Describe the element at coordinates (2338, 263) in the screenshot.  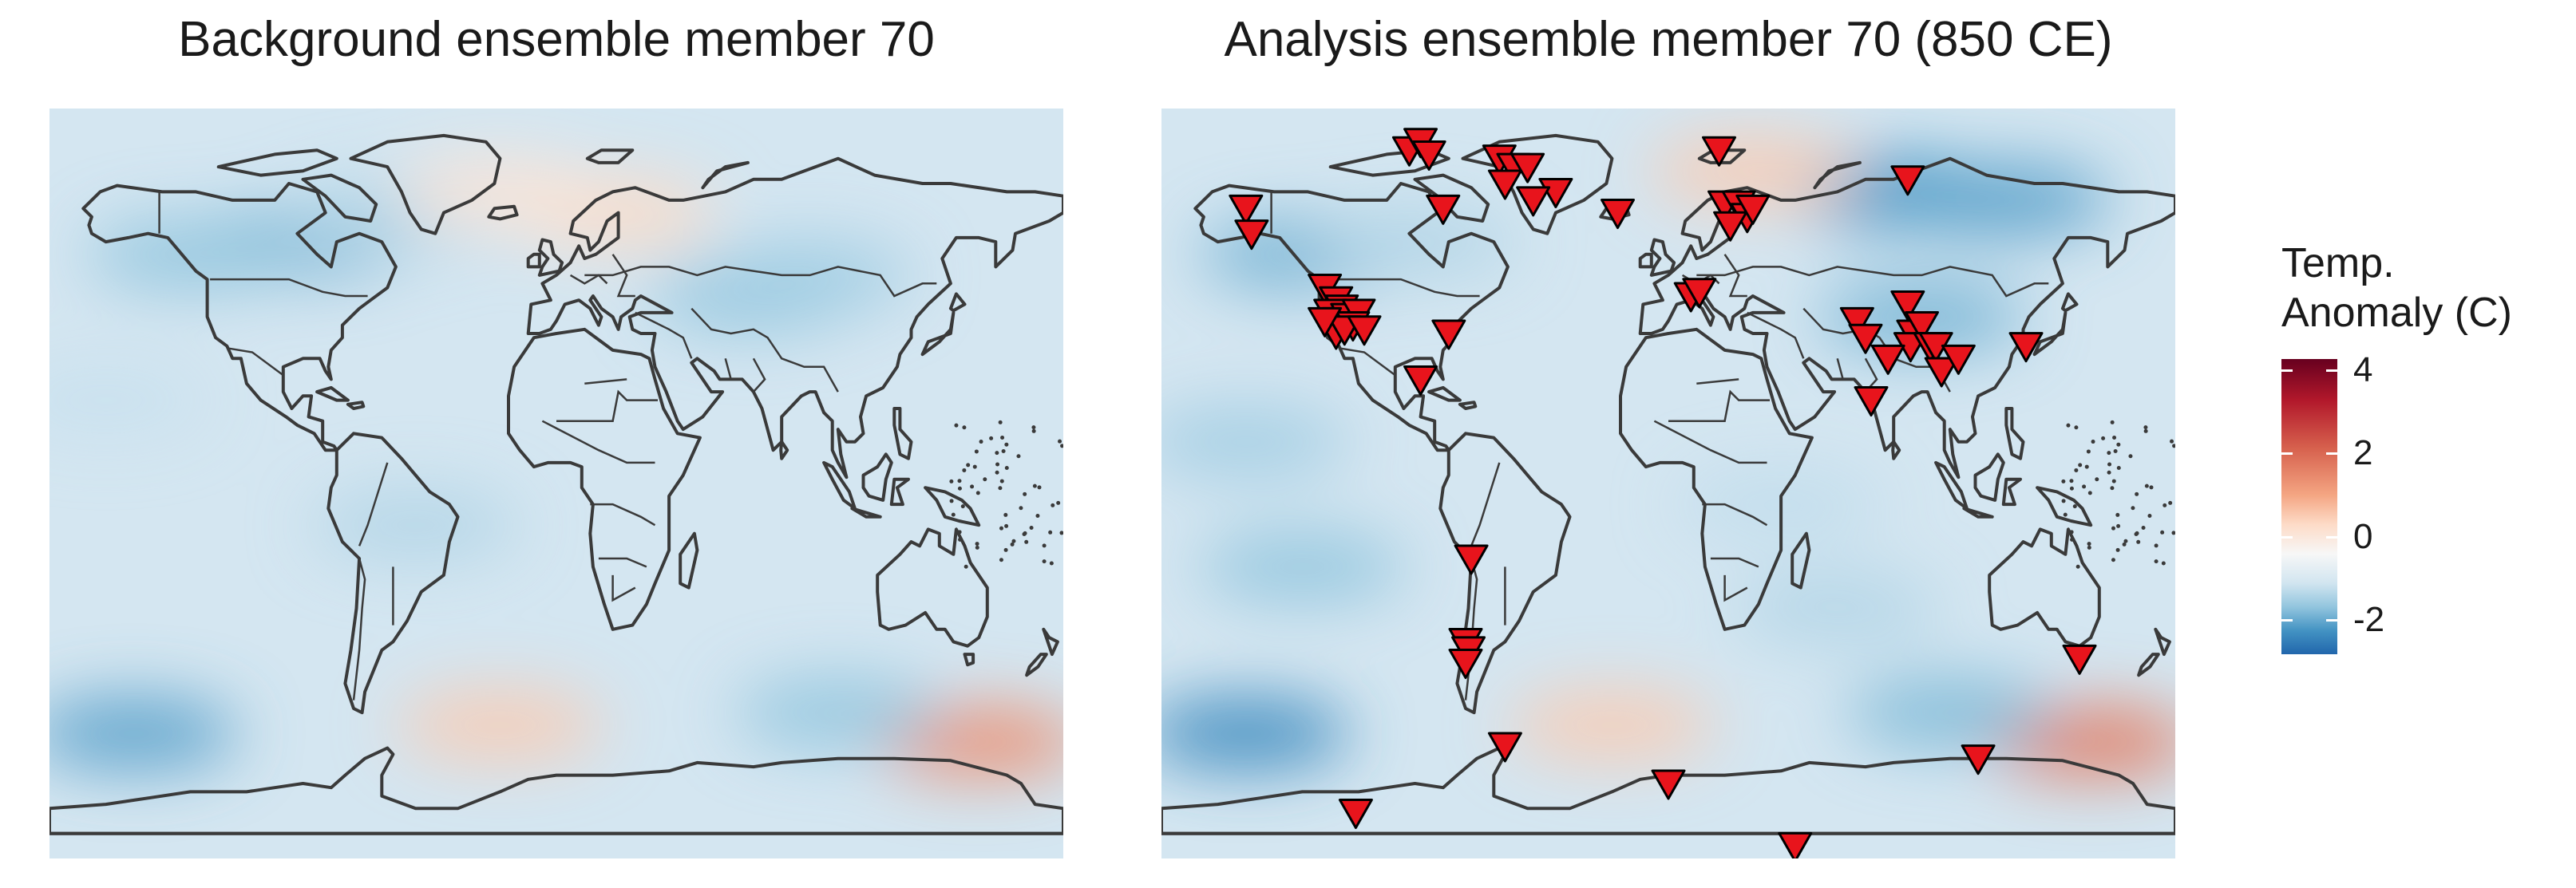
I see `legend-title-line1: Temp.` at that location.